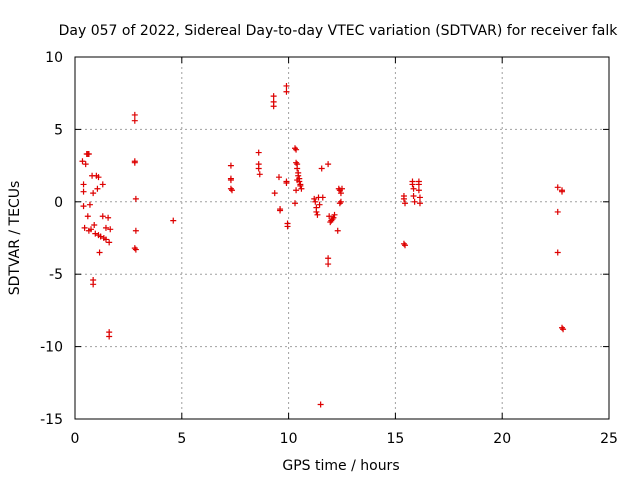 This screenshot has height=480, width=640. What do you see at coordinates (609, 439) in the screenshot?
I see `x-tick-label: 25` at bounding box center [609, 439].